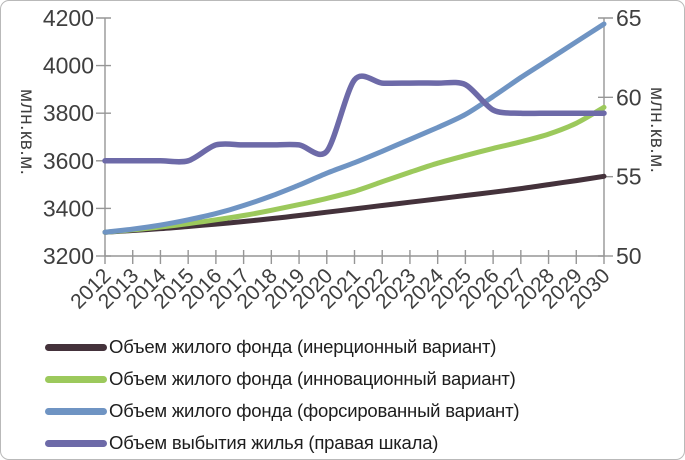 The image size is (685, 460). What do you see at coordinates (274, 442) in the screenshot?
I see `legend-label: Объем выбытия жилья (правая шкала)` at bounding box center [274, 442].